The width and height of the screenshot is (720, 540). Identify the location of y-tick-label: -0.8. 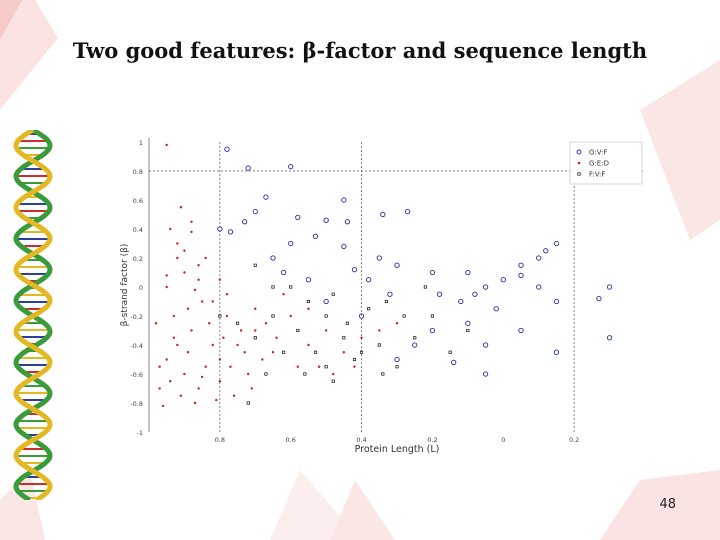
(136, 404).